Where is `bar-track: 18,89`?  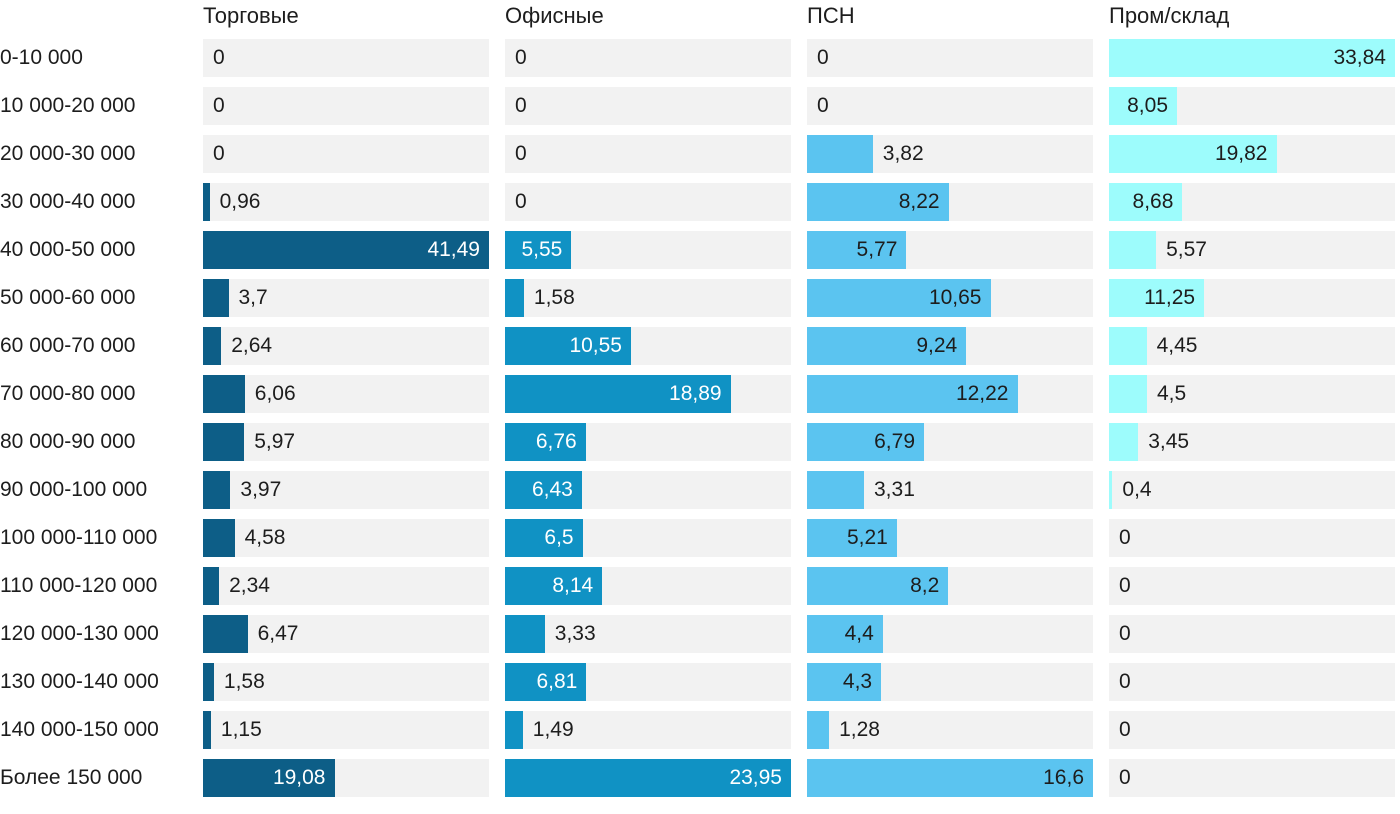
bar-track: 18,89 is located at coordinates (648, 394).